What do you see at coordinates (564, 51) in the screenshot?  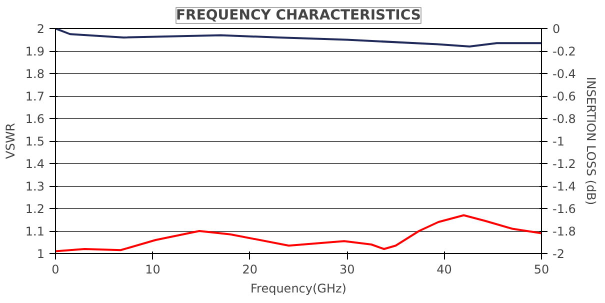 I see `y2-tick-label: -0.2` at bounding box center [564, 51].